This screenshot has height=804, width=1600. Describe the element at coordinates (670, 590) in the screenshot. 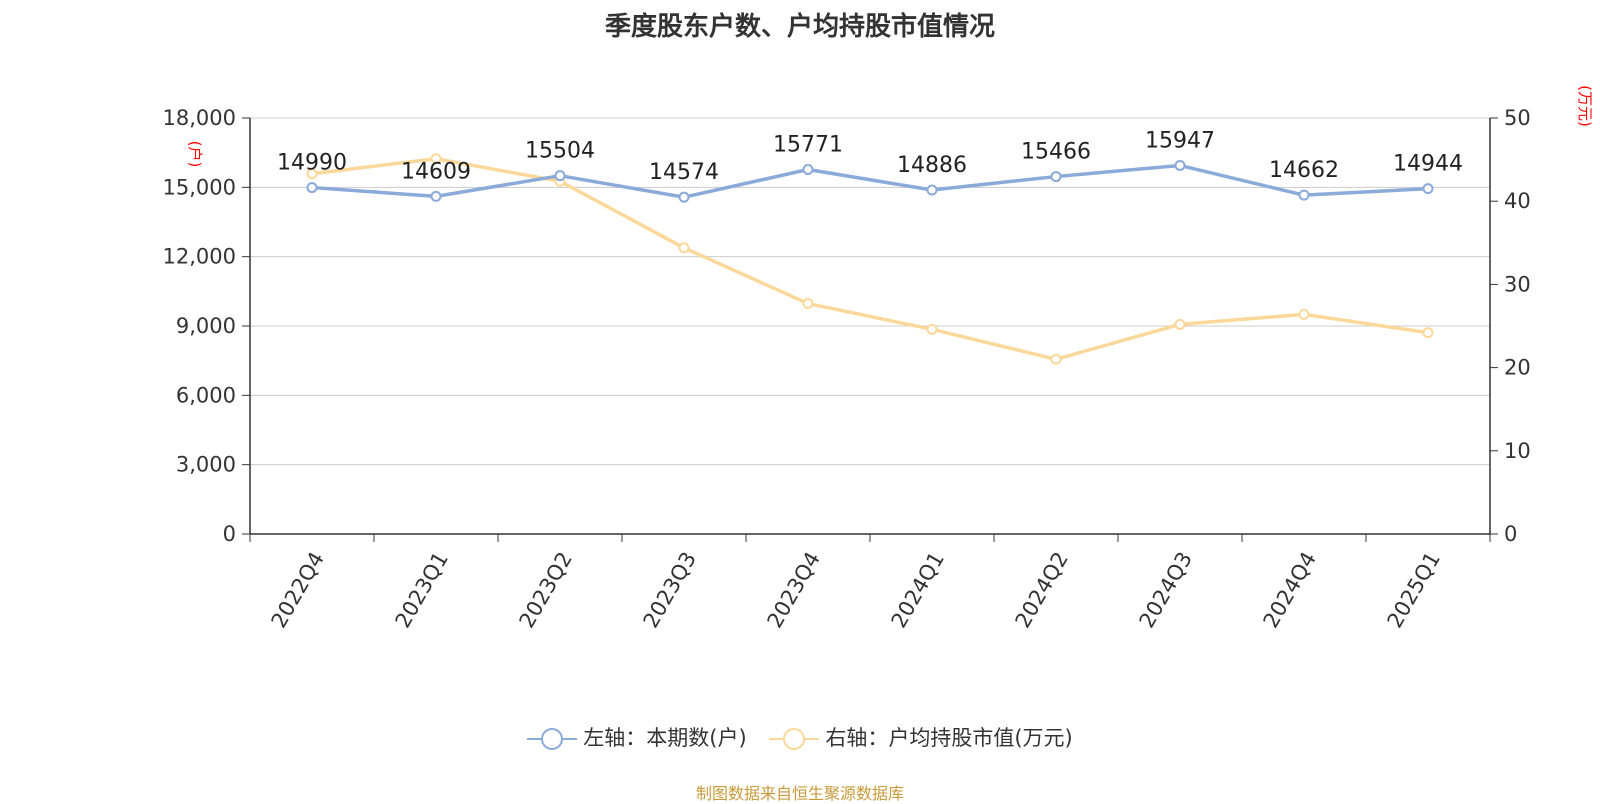

I see `x-tick-label: 2023Q3` at that location.